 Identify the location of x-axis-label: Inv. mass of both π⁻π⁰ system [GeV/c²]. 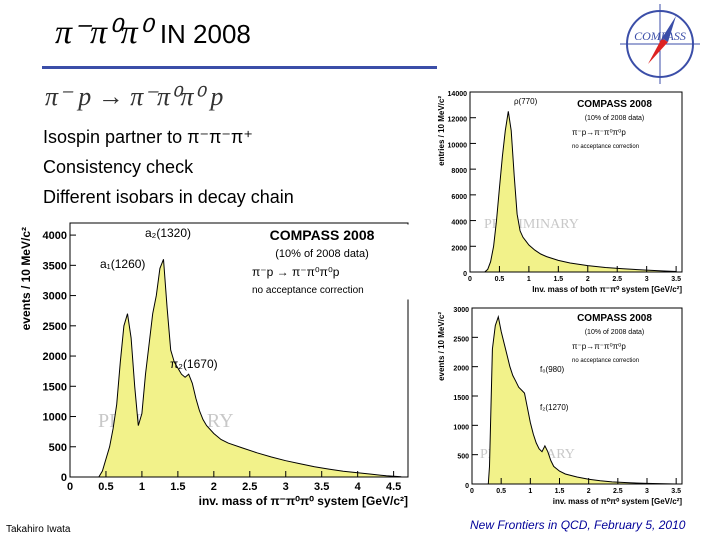
(607, 289).